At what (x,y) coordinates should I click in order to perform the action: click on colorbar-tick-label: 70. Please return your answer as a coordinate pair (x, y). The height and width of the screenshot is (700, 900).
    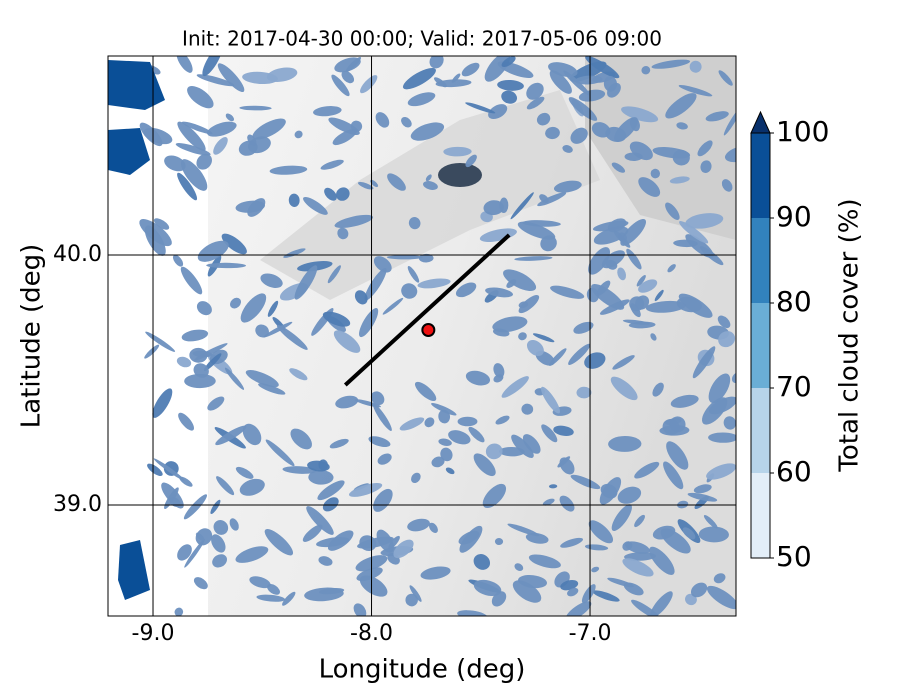
    Looking at the image, I should click on (794, 386).